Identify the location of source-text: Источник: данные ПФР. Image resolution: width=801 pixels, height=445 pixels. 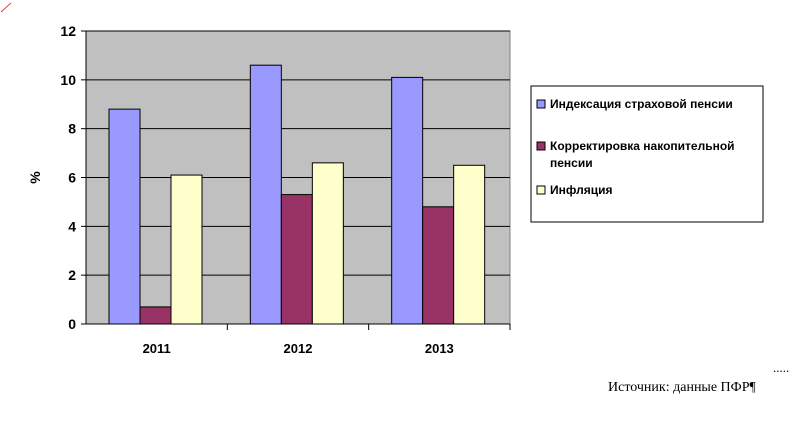
(679, 387).